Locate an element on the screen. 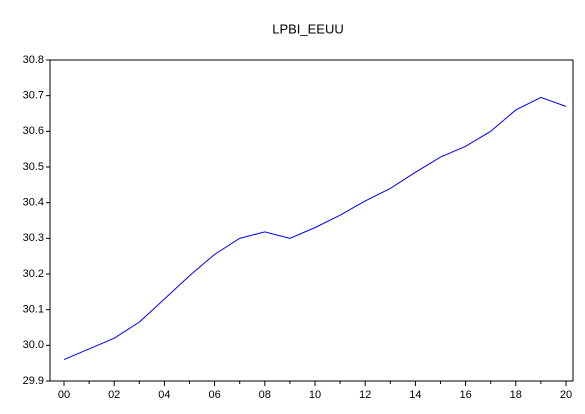 This screenshot has height=414, width=585. y-tick-label: 30.3 is located at coordinates (33, 238).